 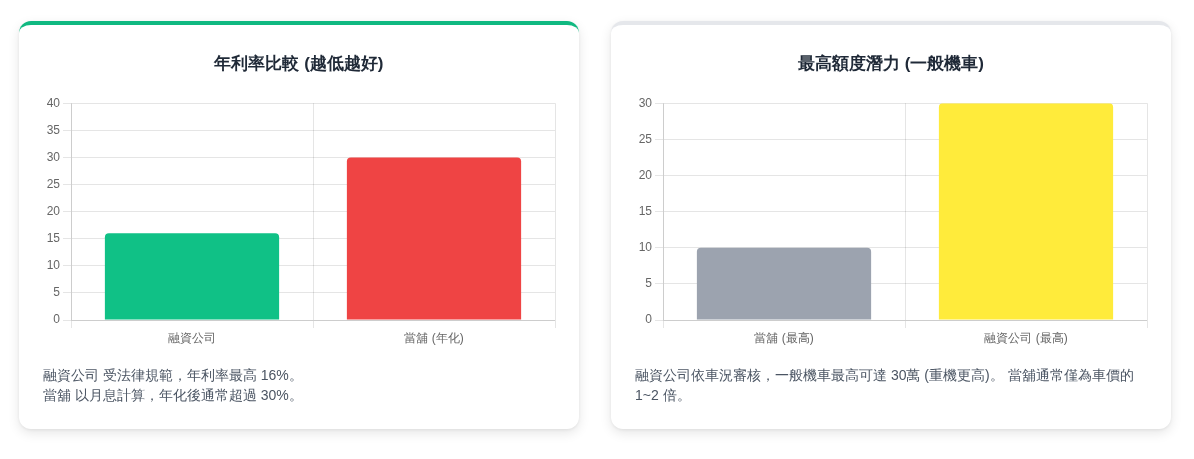 I want to click on y-tick-label: 35, so click(x=53, y=129).